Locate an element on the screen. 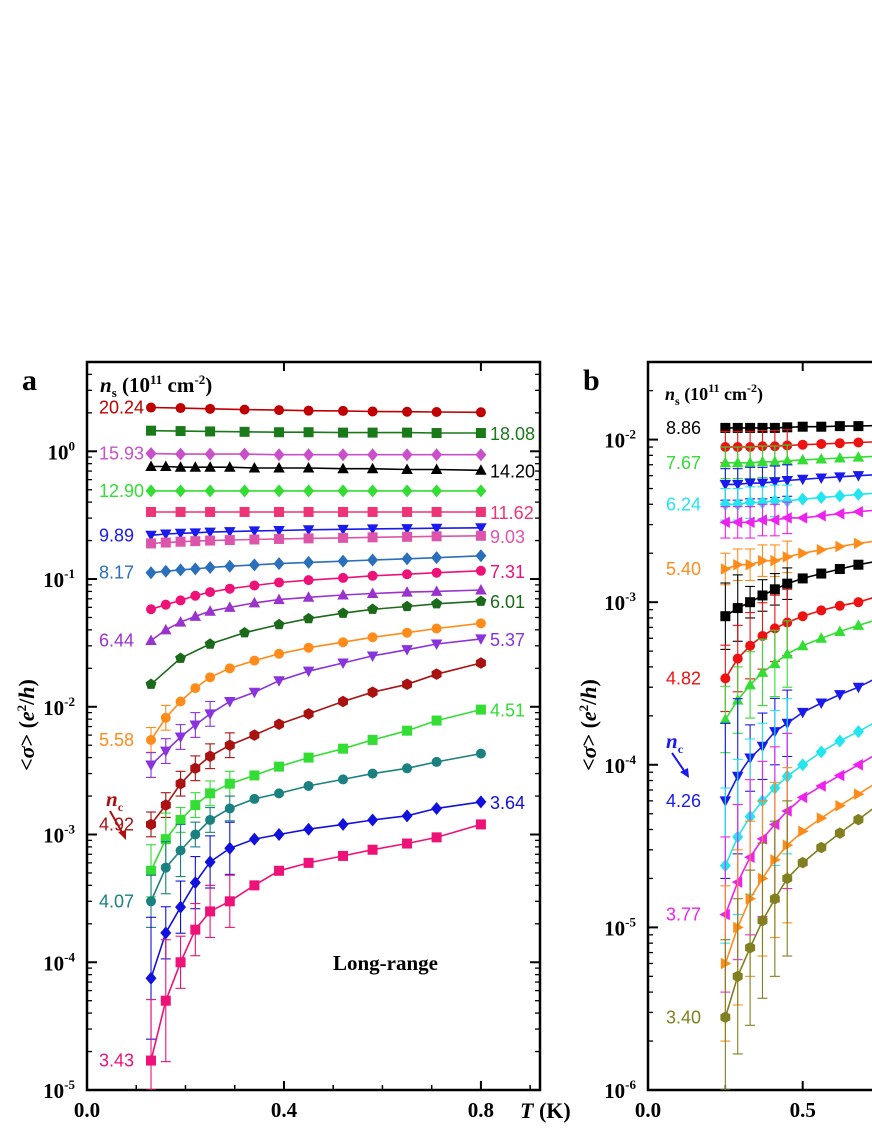 Image resolution: width=872 pixels, height=1128 pixels. series-label: 8.17 is located at coordinates (116, 573).